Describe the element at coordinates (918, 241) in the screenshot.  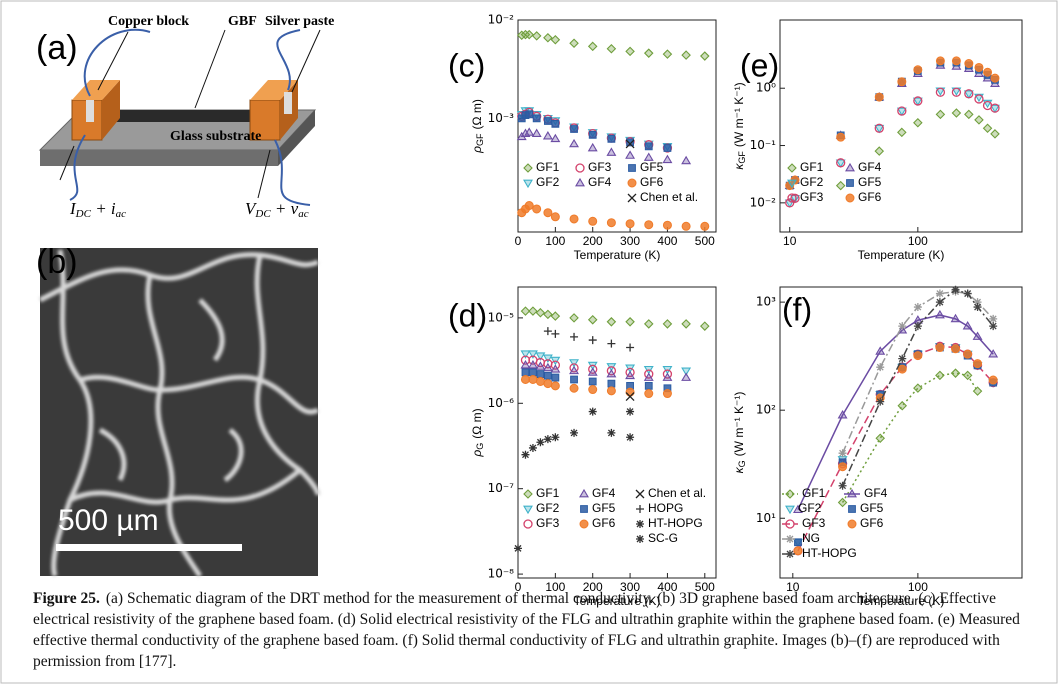
I see `x-tick-label: 100` at that location.